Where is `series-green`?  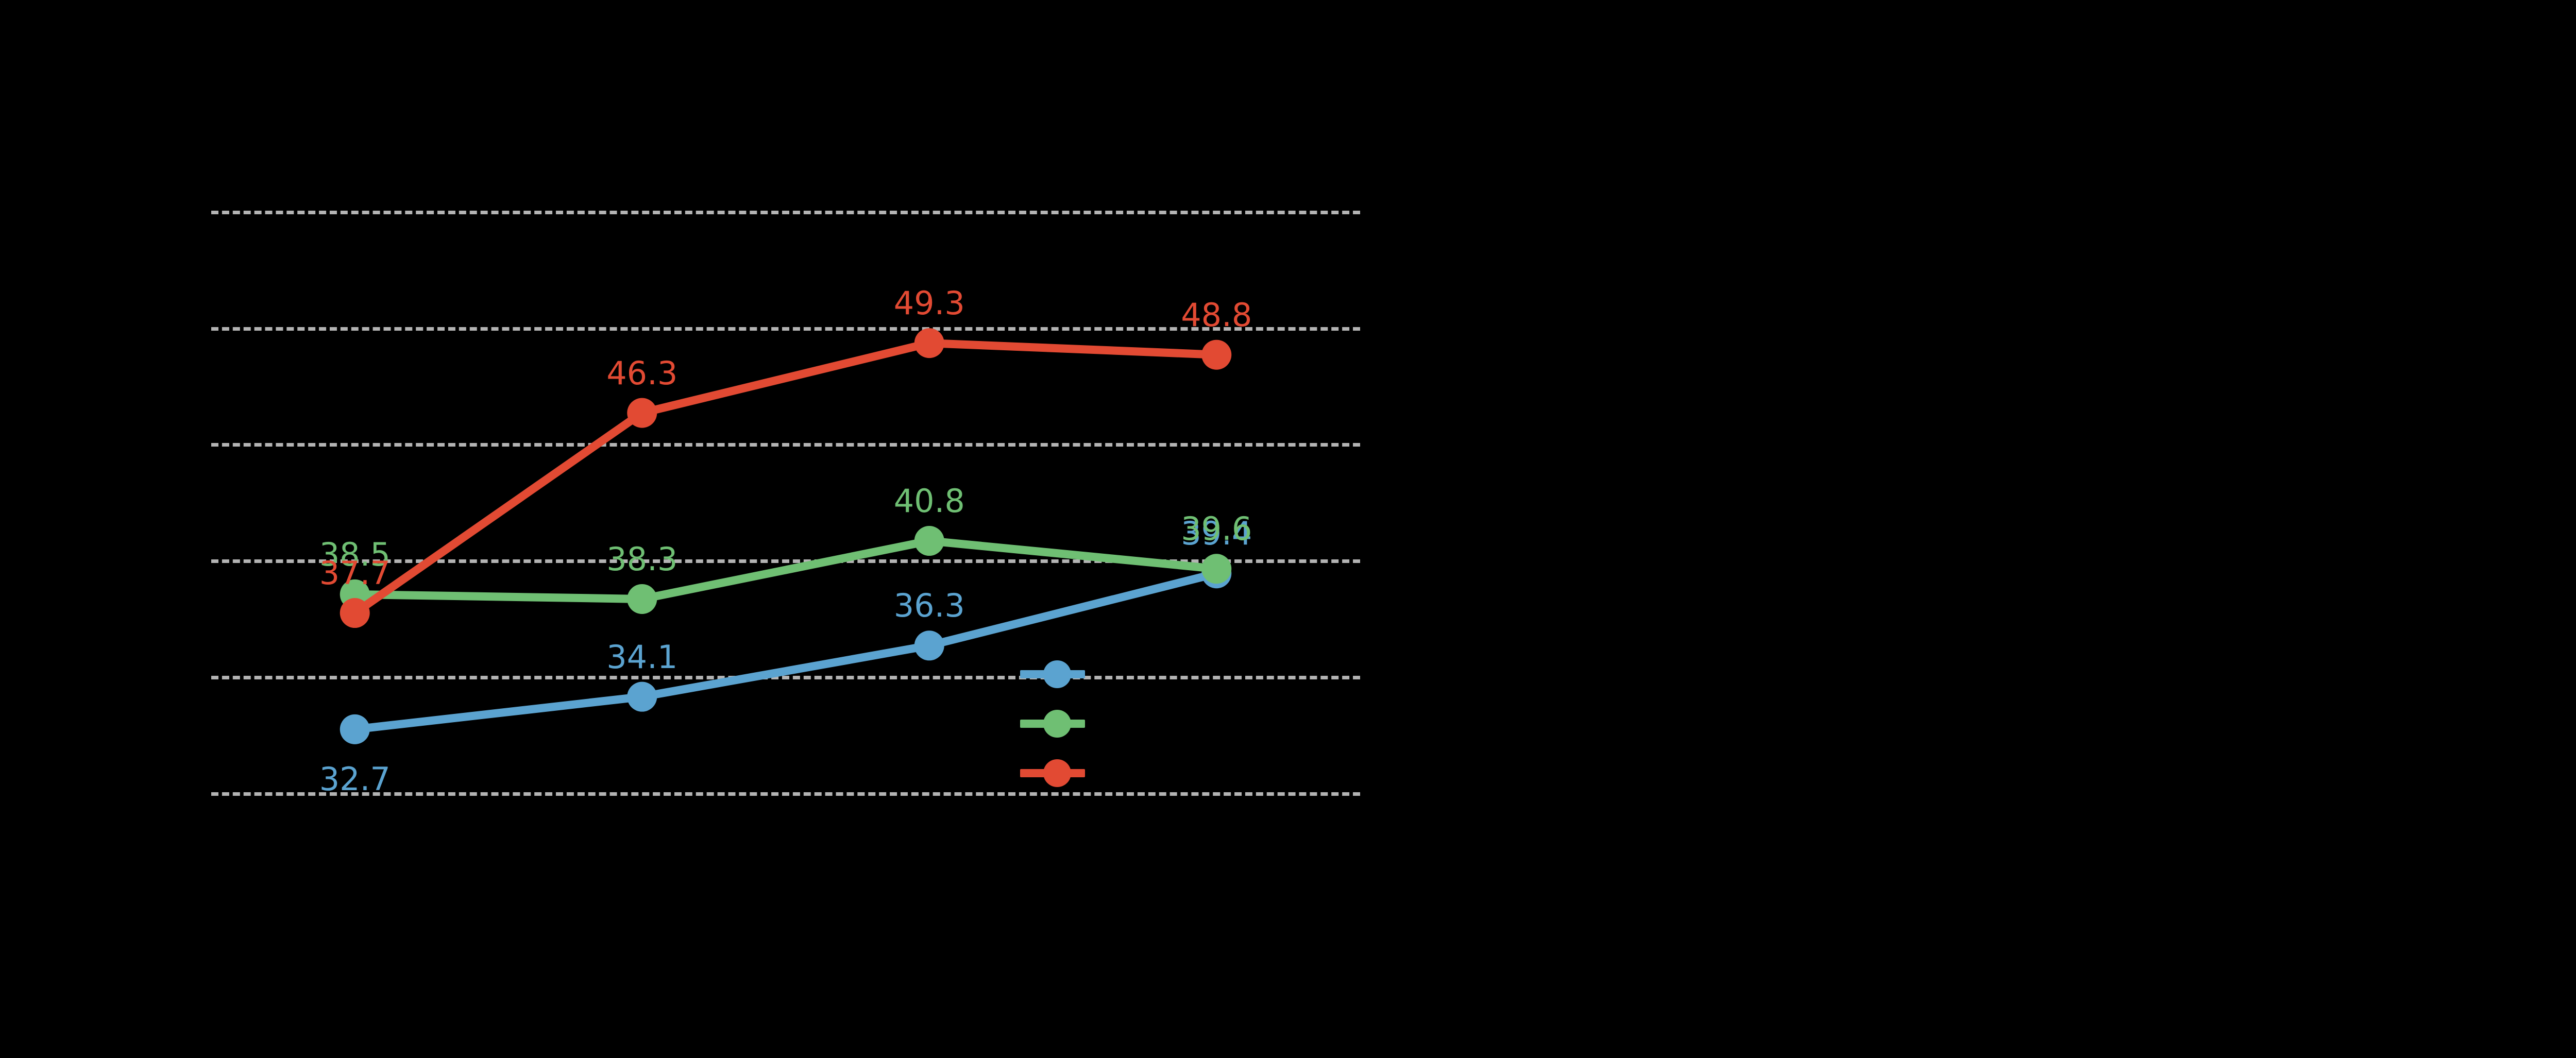 series-green is located at coordinates (786, 570).